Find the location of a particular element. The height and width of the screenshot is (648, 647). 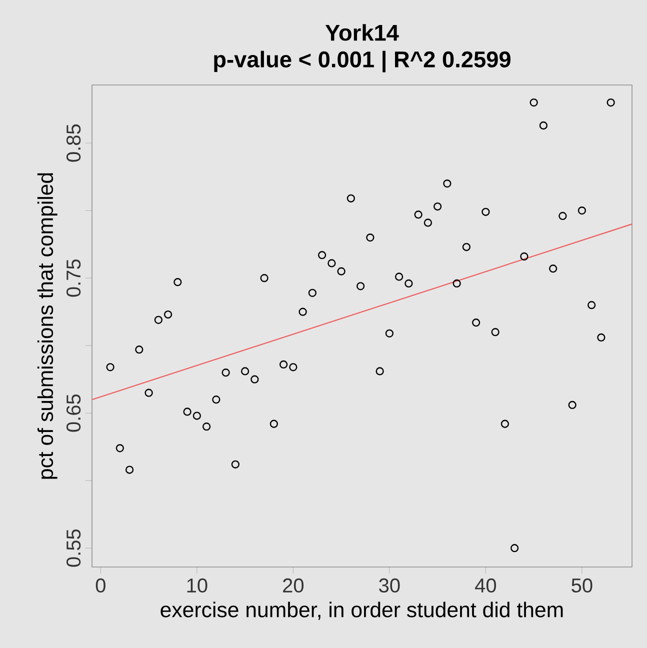

x-tick-label: 10 is located at coordinates (197, 585).